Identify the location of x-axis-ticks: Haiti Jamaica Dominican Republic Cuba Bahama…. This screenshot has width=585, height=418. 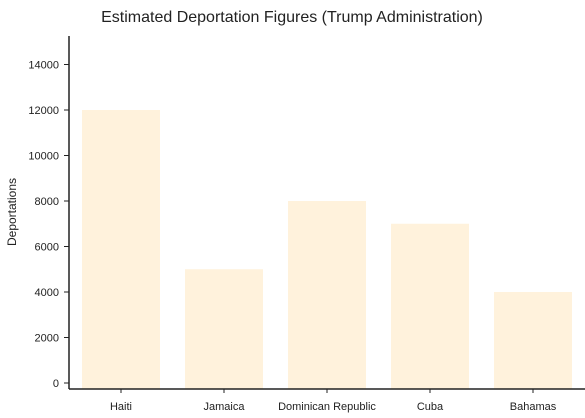
(333, 401).